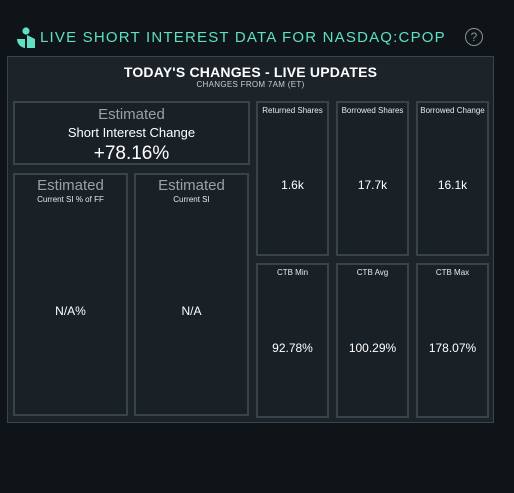 This screenshot has width=514, height=493. What do you see at coordinates (292, 348) in the screenshot?
I see `ctb-min-value: 92.78%` at bounding box center [292, 348].